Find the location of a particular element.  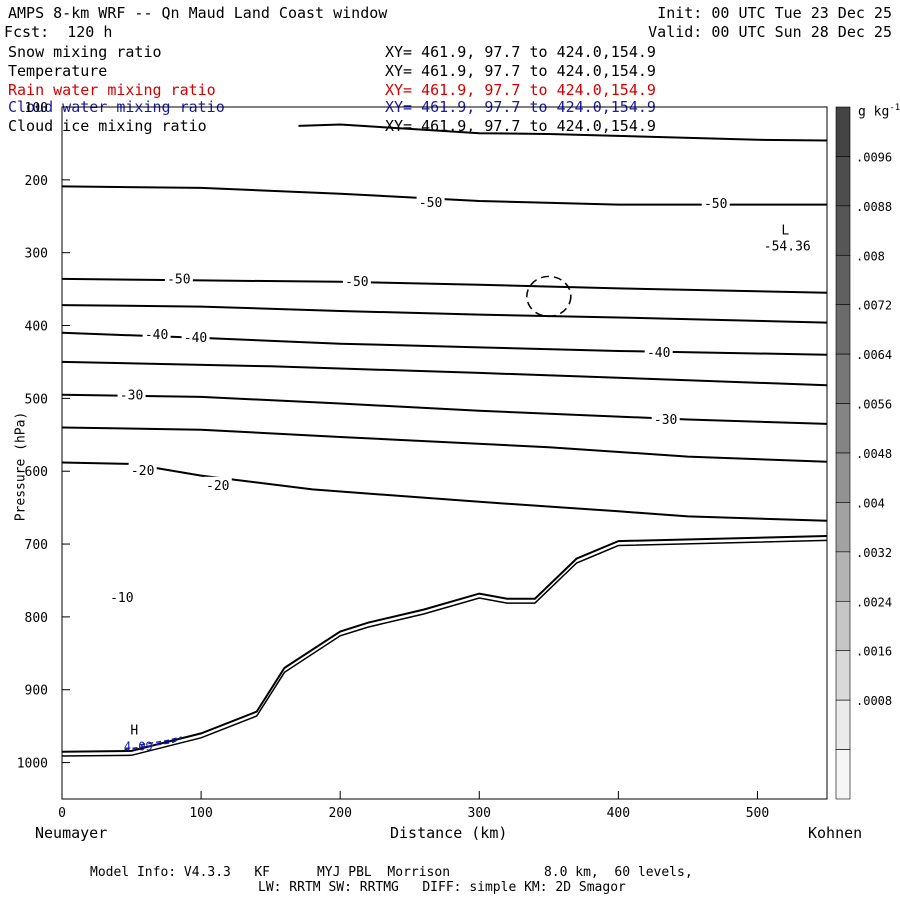

colorbar-label: .0024 is located at coordinates (874, 602).